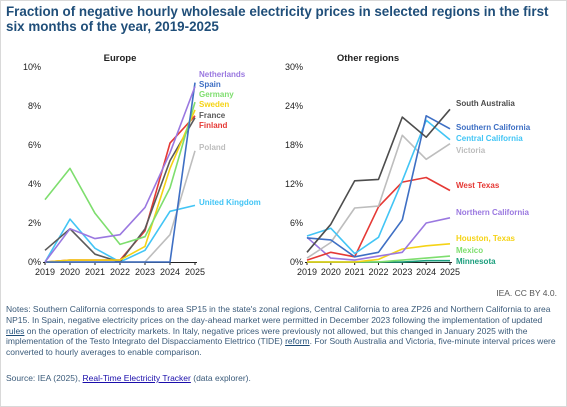 This screenshot has height=407, width=567. Describe the element at coordinates (216, 94) in the screenshot. I see `europe-series-label: Germany` at that location.